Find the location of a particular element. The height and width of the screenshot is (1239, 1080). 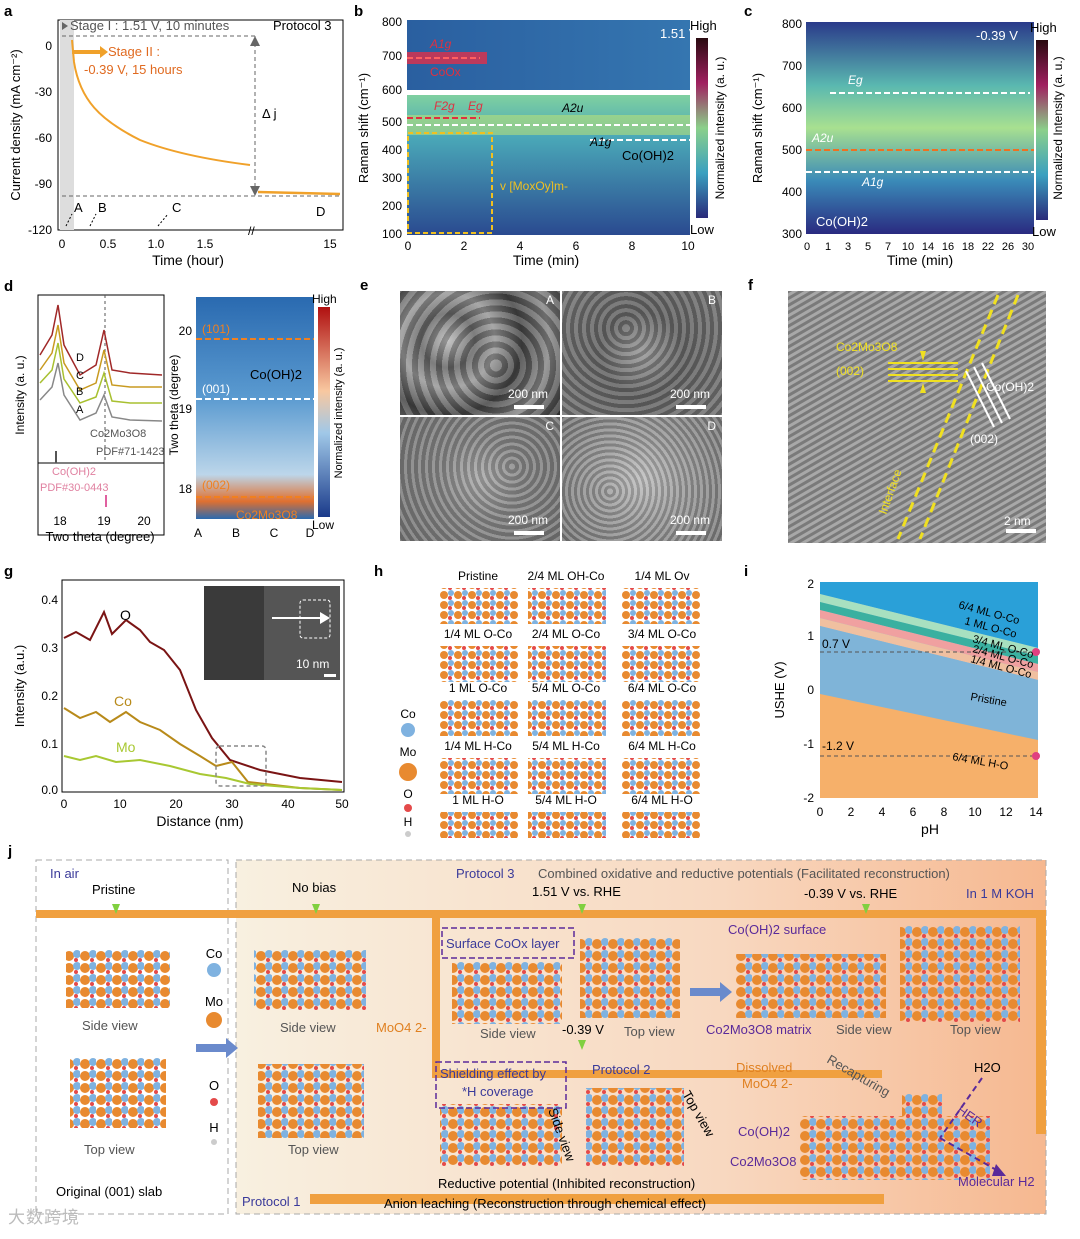

f-label3: Co(OH)2 is located at coordinates (1010, 387).